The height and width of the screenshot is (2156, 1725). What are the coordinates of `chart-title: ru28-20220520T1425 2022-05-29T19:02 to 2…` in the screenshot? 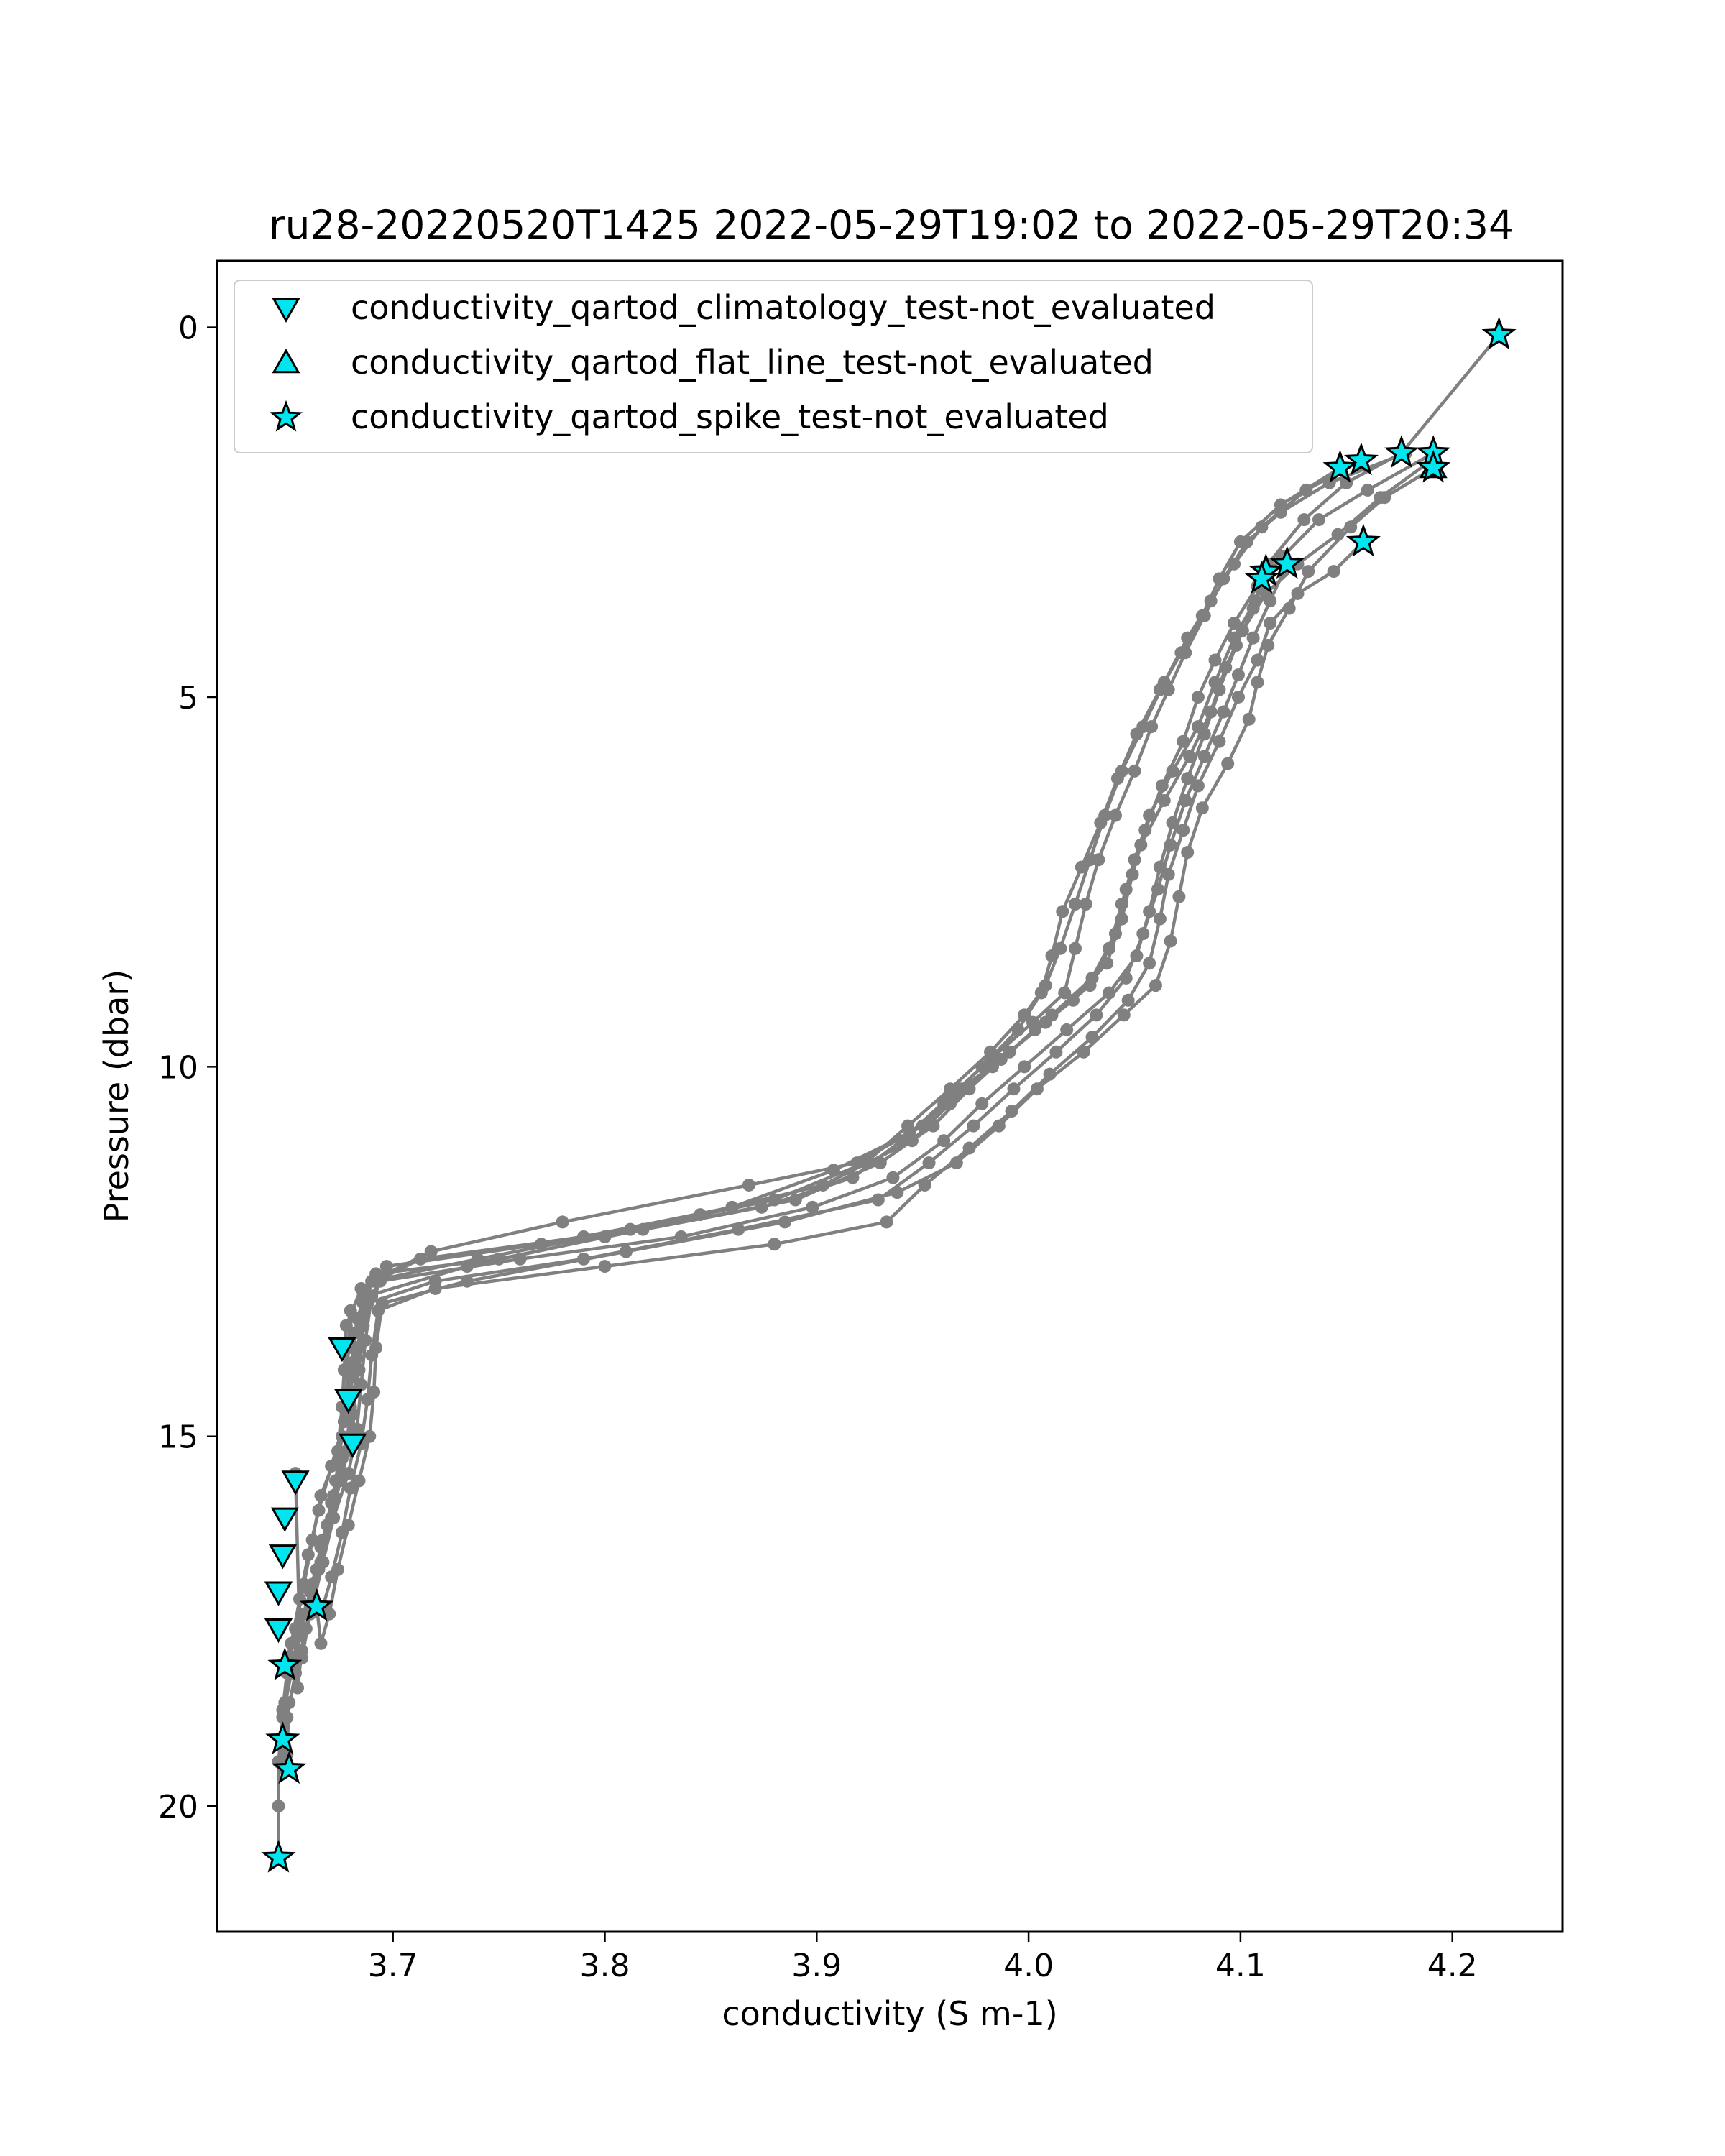 It's located at (891, 225).